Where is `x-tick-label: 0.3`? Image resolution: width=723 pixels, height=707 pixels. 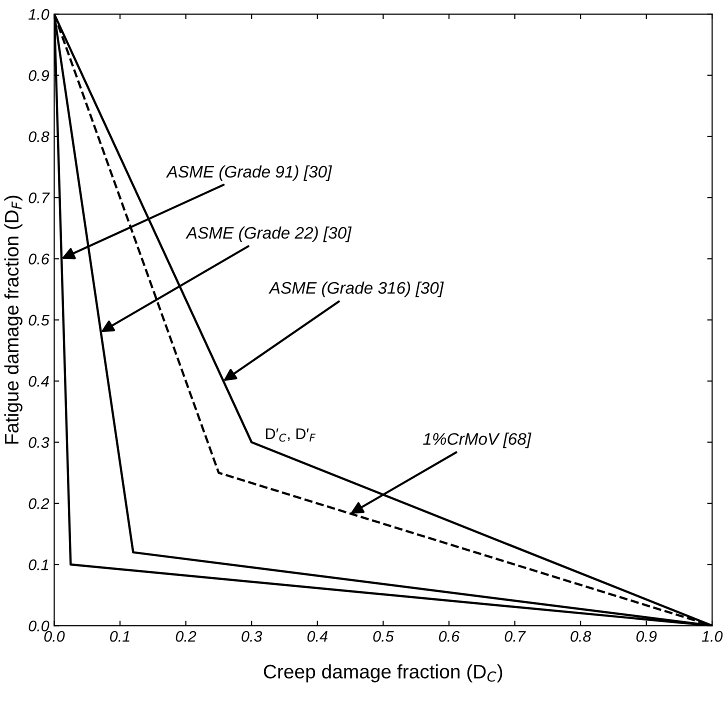
x-tick-label: 0.3 is located at coordinates (252, 636).